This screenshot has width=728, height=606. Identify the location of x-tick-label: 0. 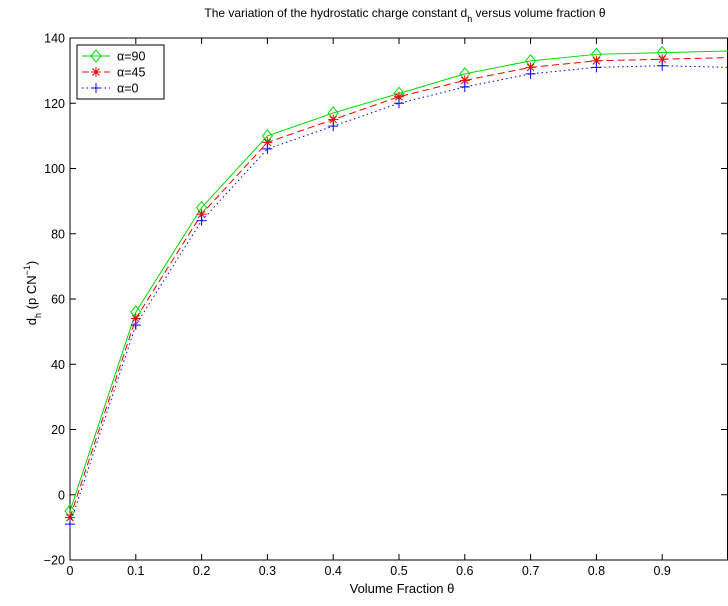
(70, 571).